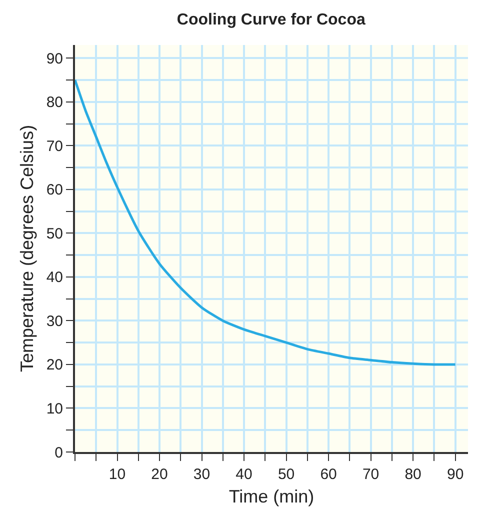 This screenshot has height=522, width=493. I want to click on chart-title: Cooling Curve for Cocoa, so click(271, 19).